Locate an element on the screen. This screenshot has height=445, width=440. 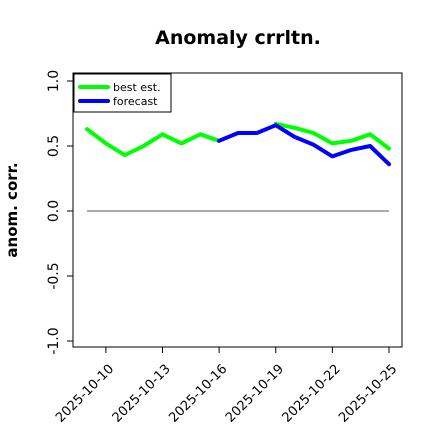
legend: best est. forecast is located at coordinates (122, 93).